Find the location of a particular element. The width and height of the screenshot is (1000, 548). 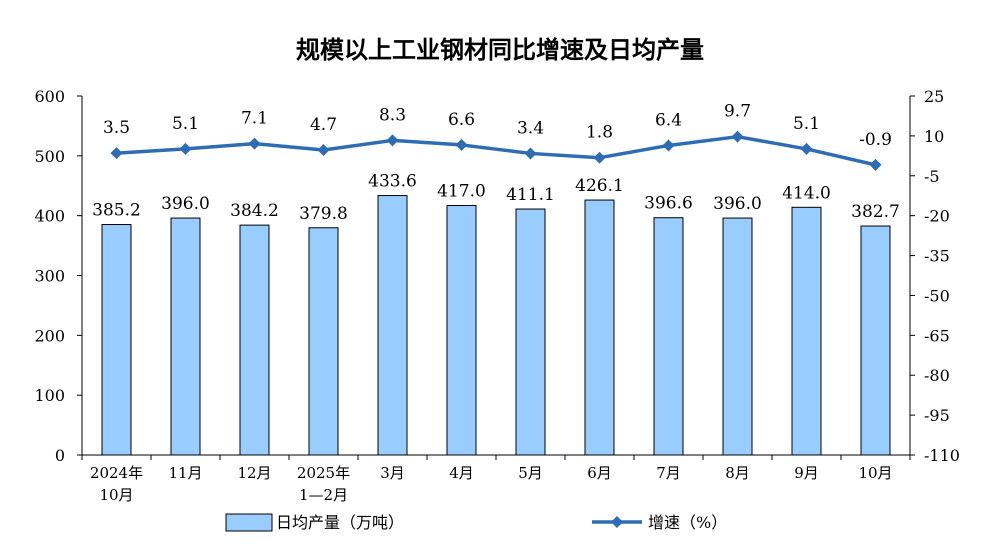

y-left-tick-label: 300 is located at coordinates (49, 276).